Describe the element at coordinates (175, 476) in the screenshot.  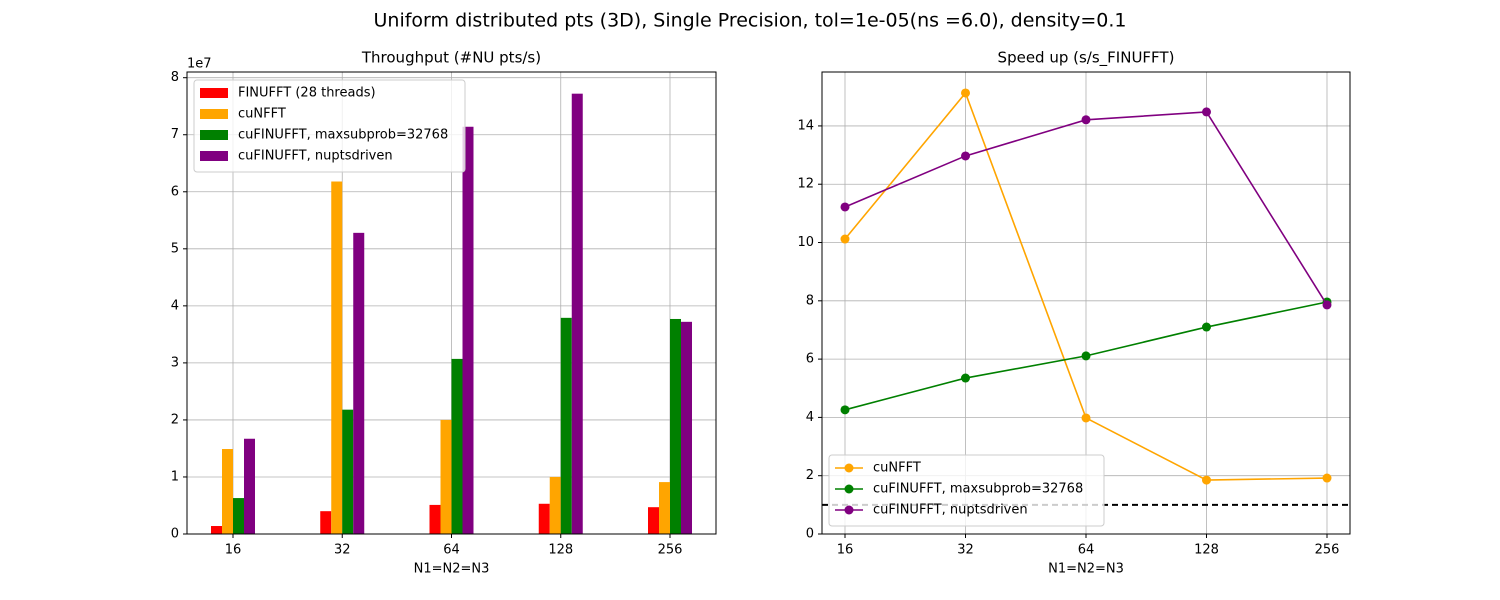
I see `y-tick-label: 1` at that location.